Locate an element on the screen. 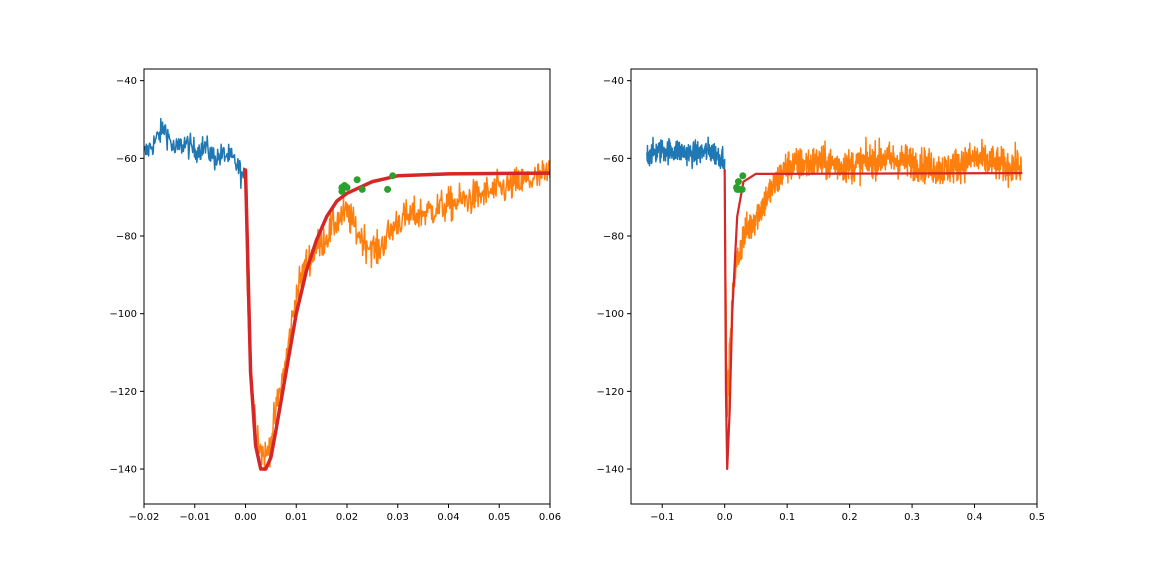 The image size is (1152, 576). x-tick-label: 0.01 is located at coordinates (296, 517).